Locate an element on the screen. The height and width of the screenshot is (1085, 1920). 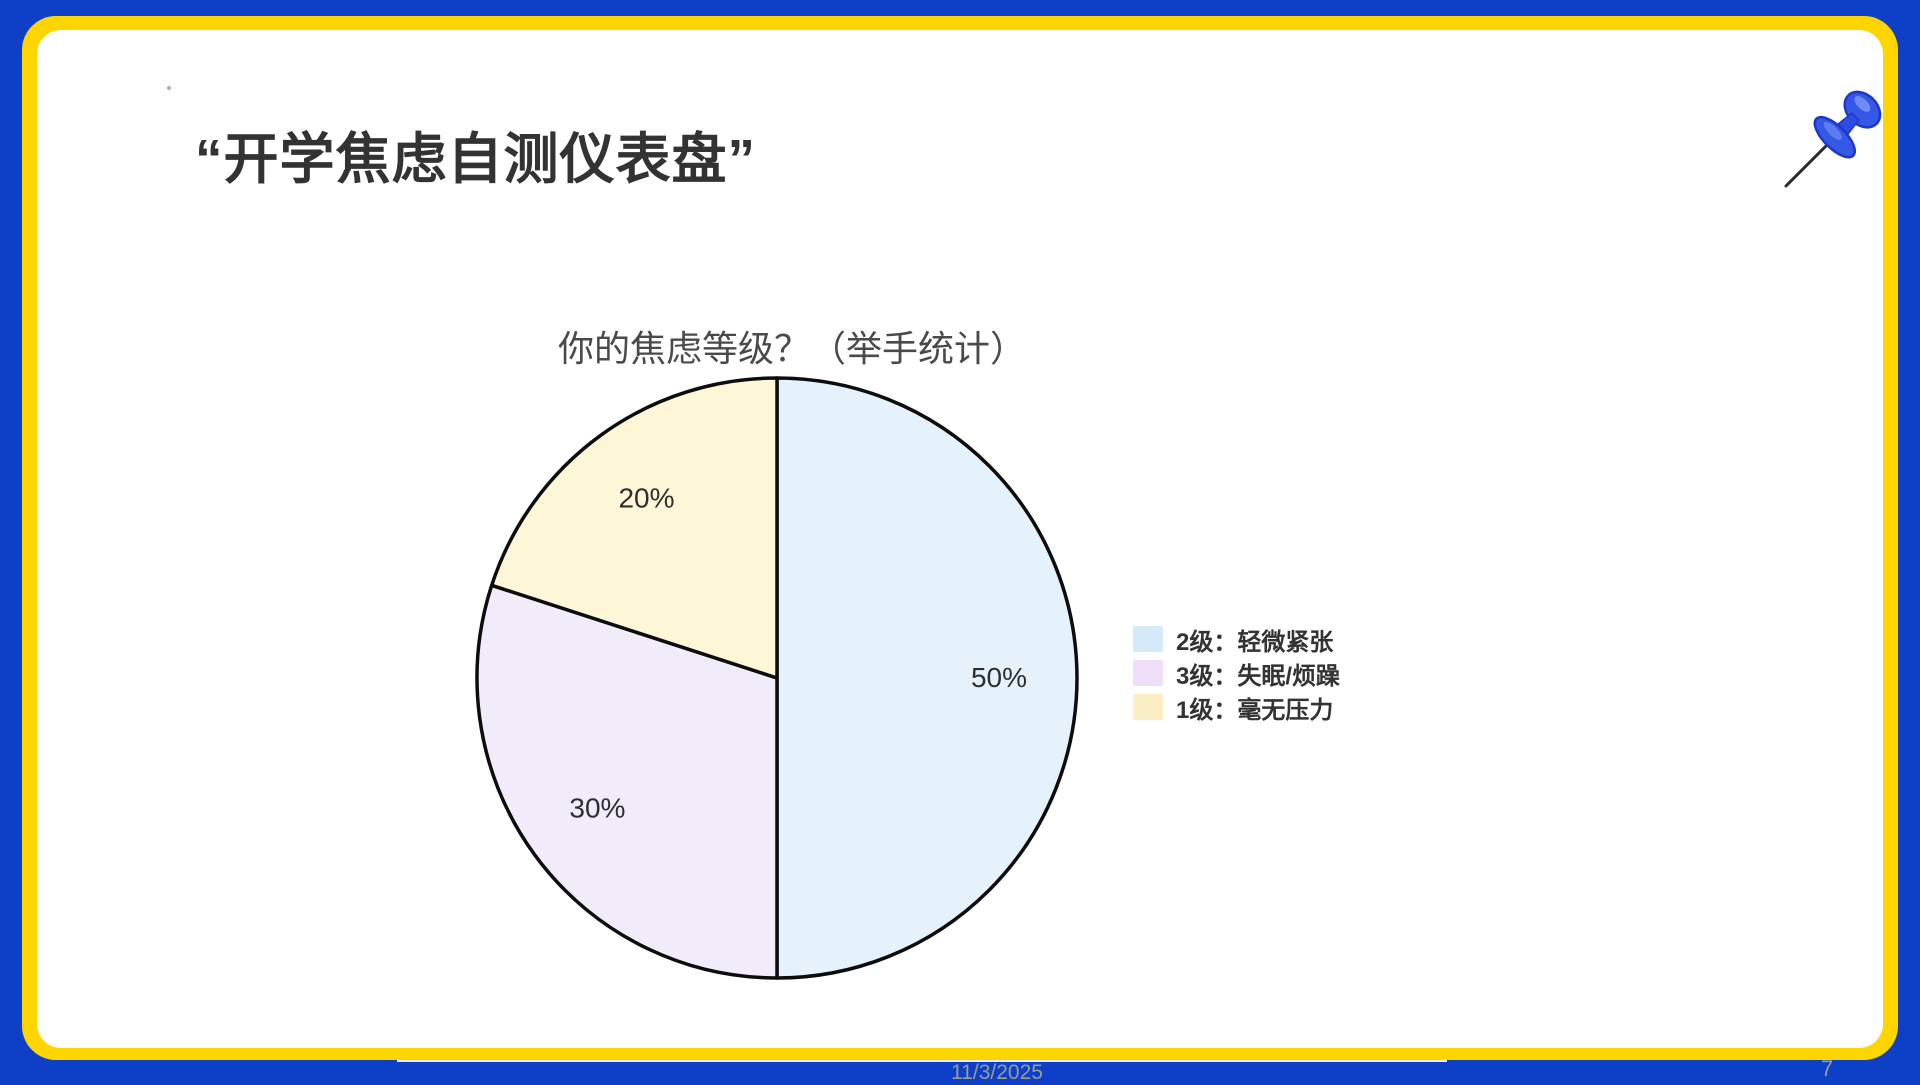
chart-title: 你的焦虑等级？（举手统计） is located at coordinates (791, 348).